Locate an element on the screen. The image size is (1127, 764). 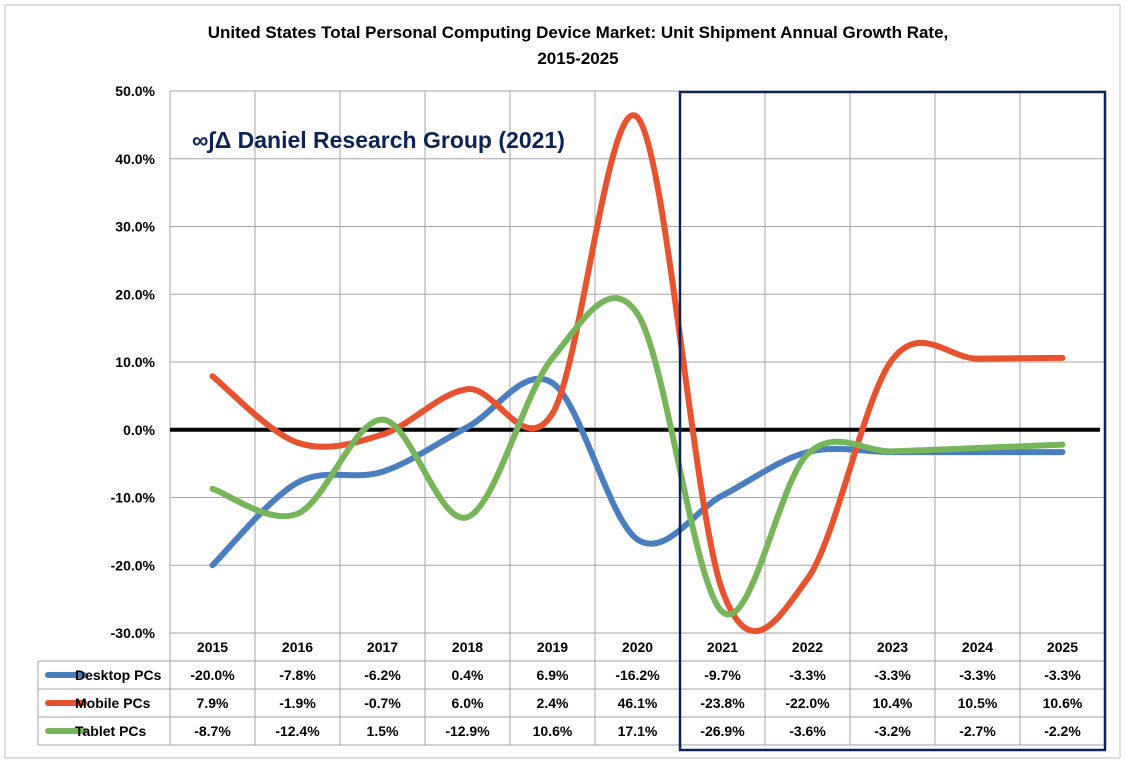
table-cell-value: -16.2% is located at coordinates (637, 675).